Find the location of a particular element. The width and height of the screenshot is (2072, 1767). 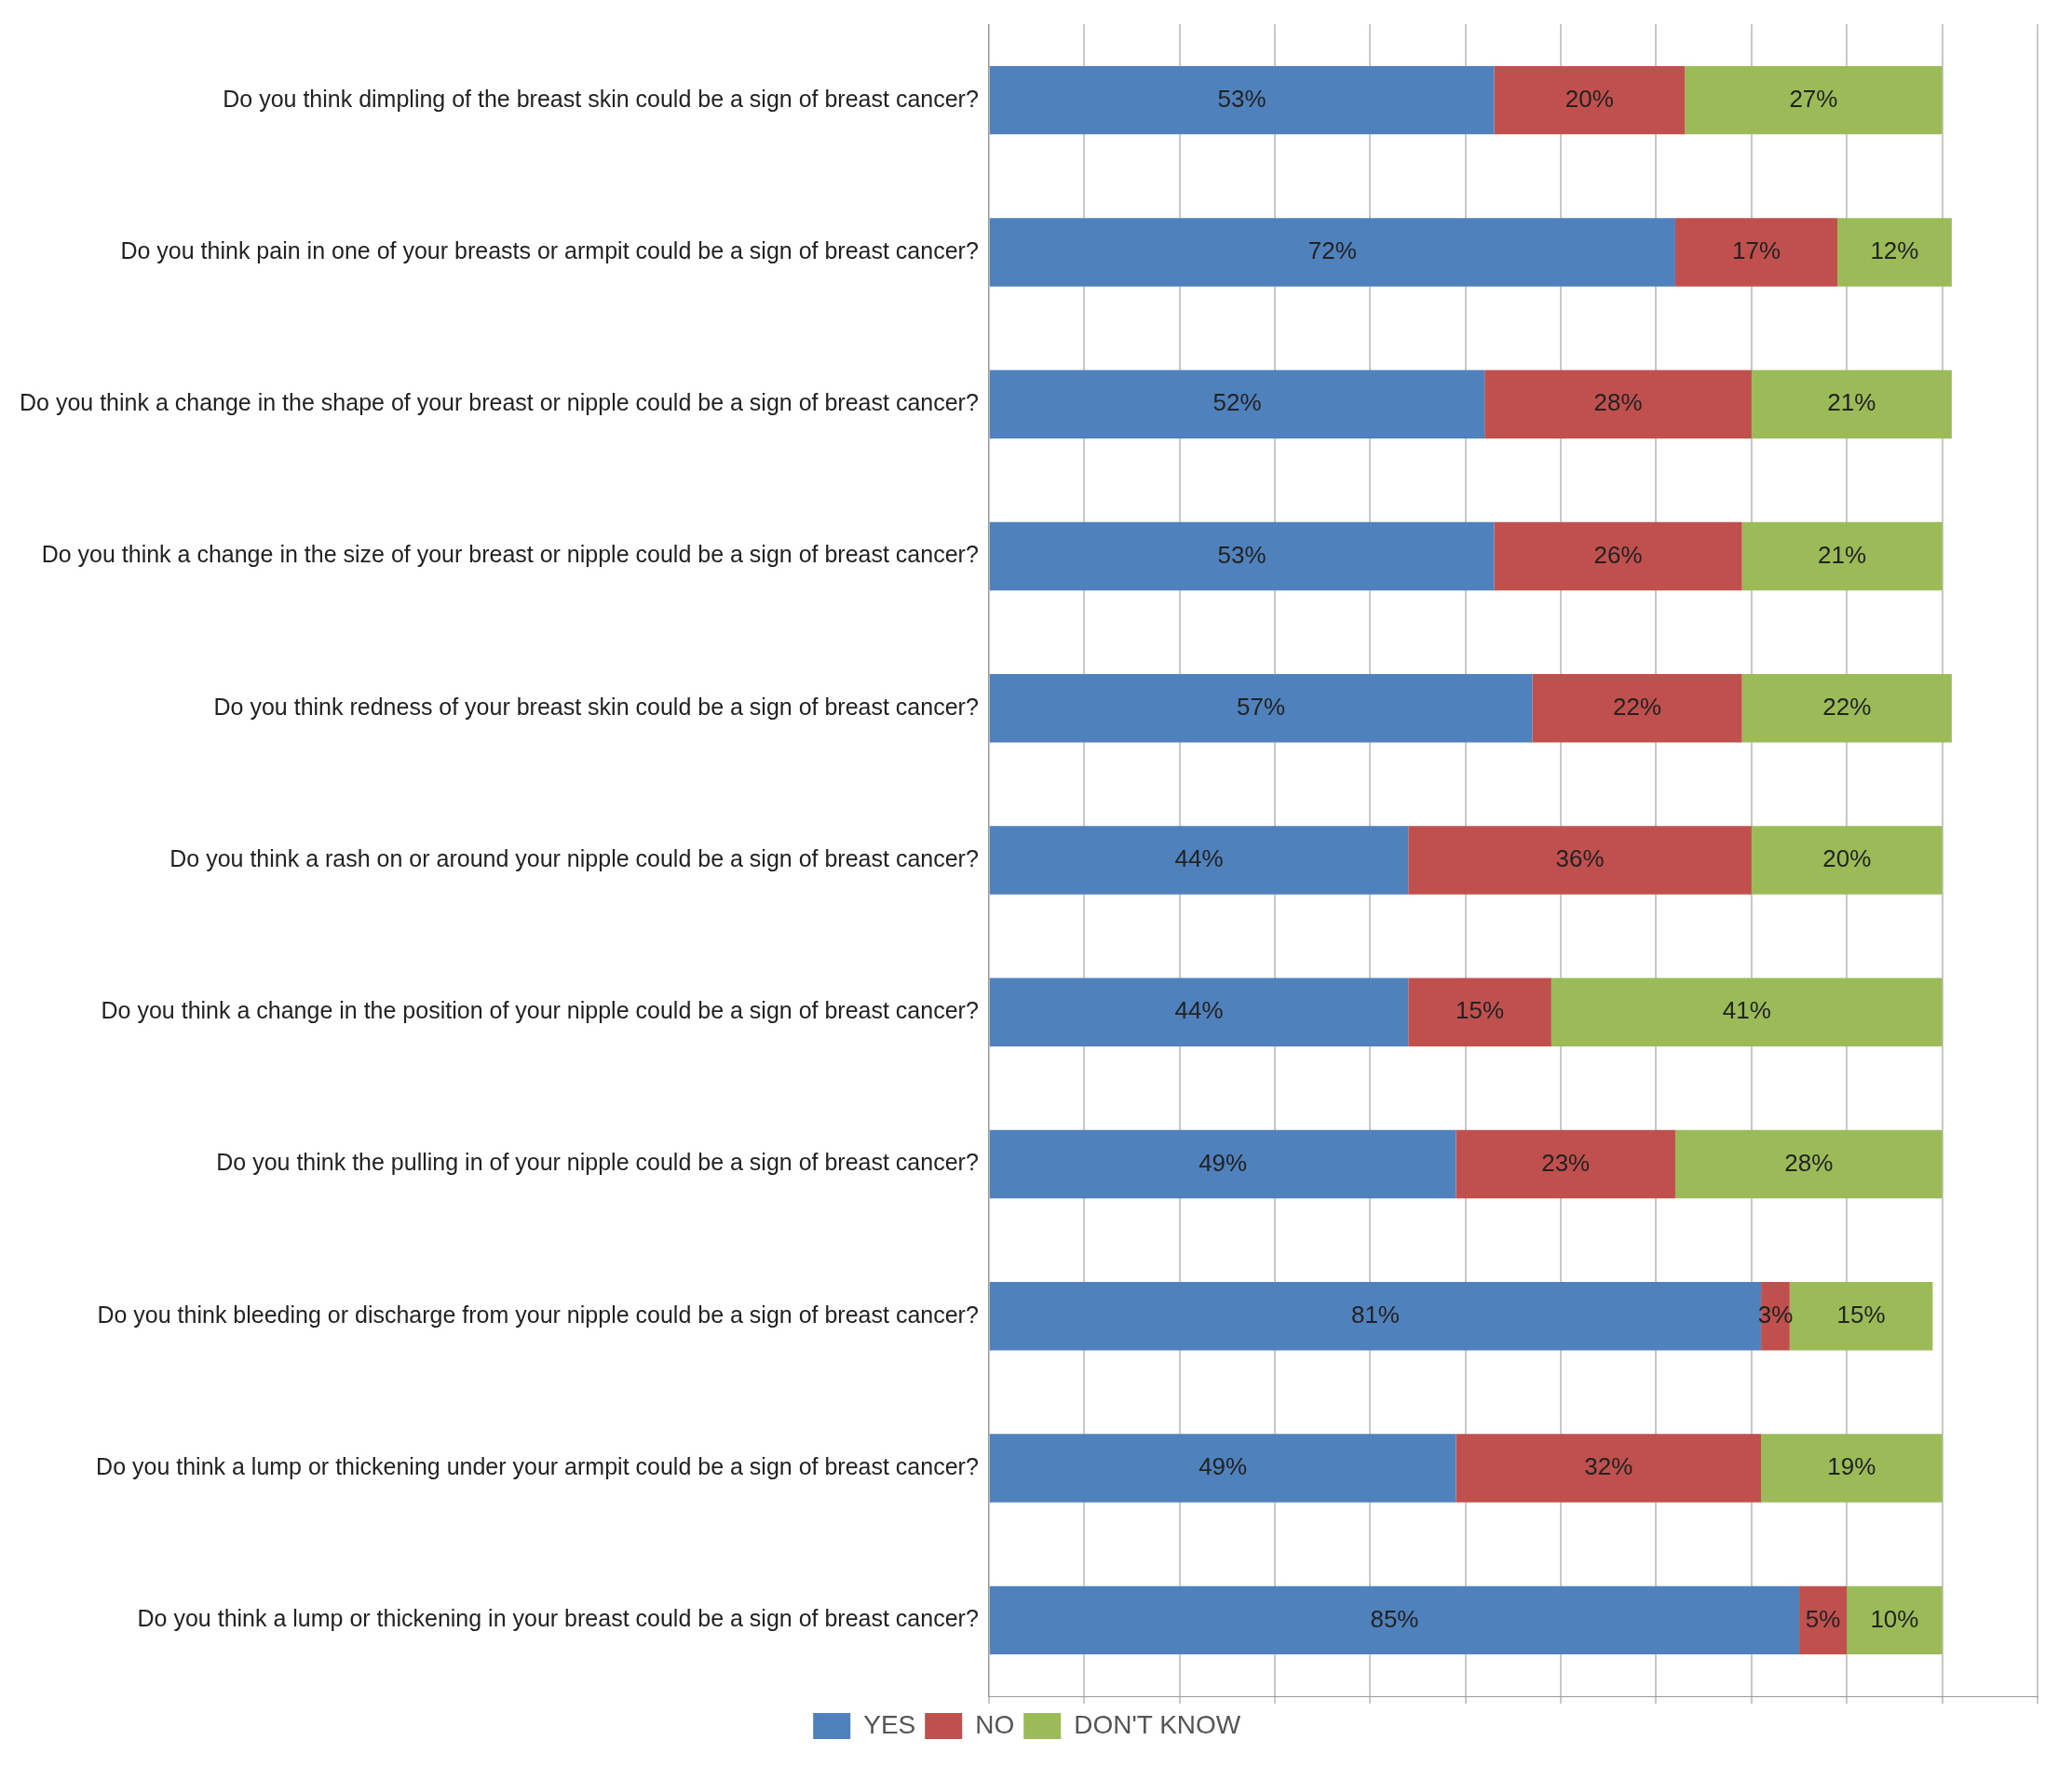

data-label: 41% is located at coordinates (1746, 1010).